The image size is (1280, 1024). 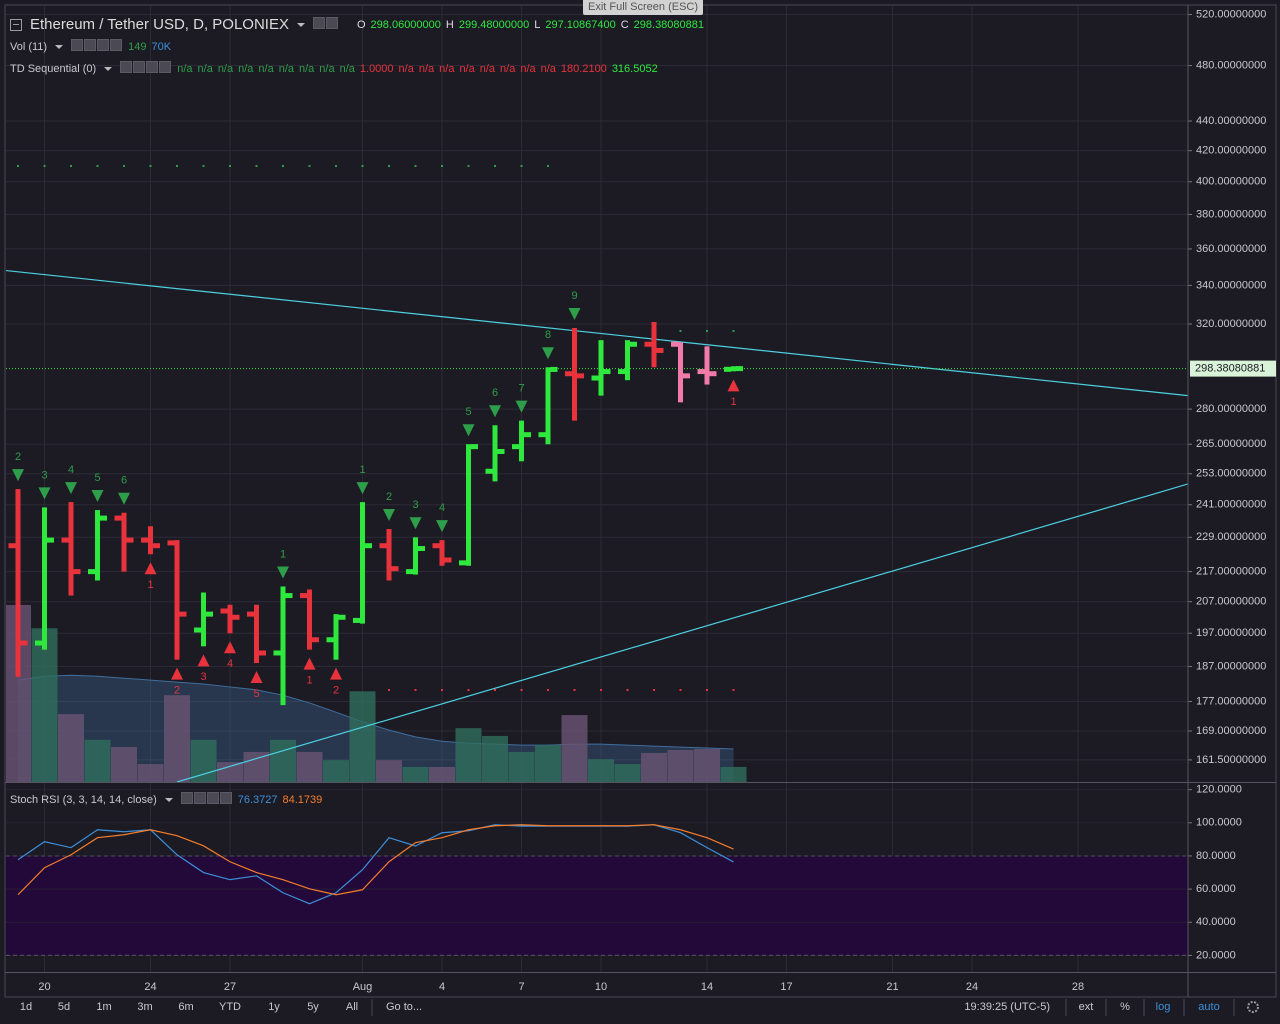 I want to click on option-button: ext, so click(x=1086, y=1007).